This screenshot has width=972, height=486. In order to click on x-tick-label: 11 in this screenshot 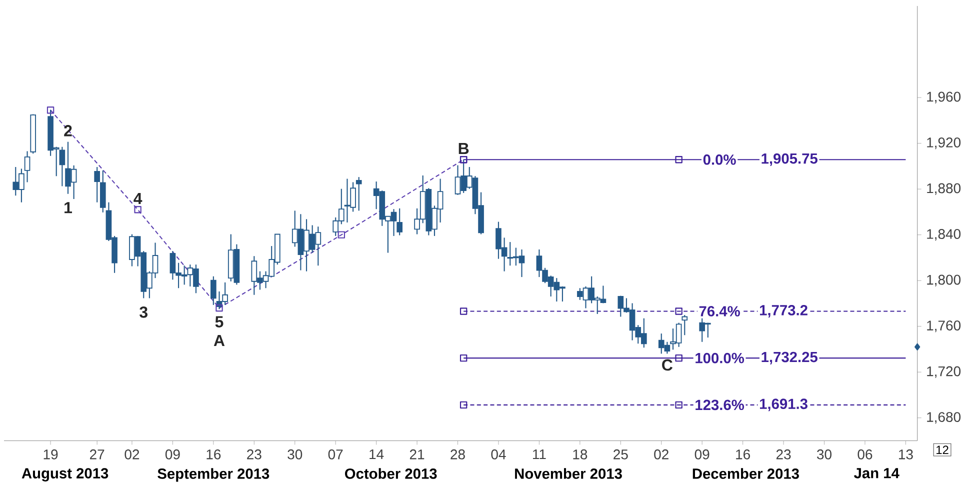, I will do `click(539, 454)`.